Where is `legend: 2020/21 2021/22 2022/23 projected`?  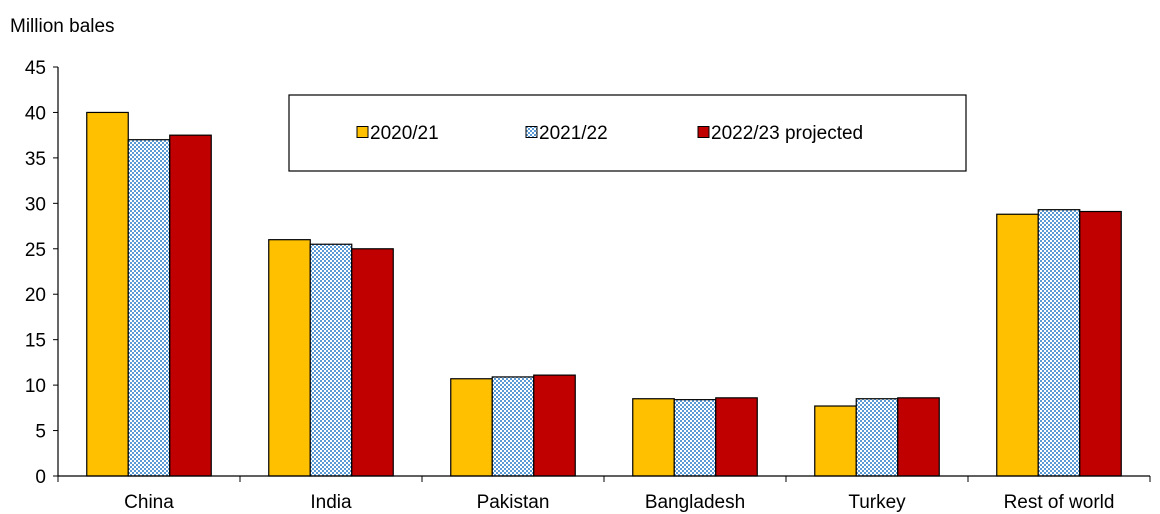 legend: 2020/21 2021/22 2022/23 projected is located at coordinates (627, 133).